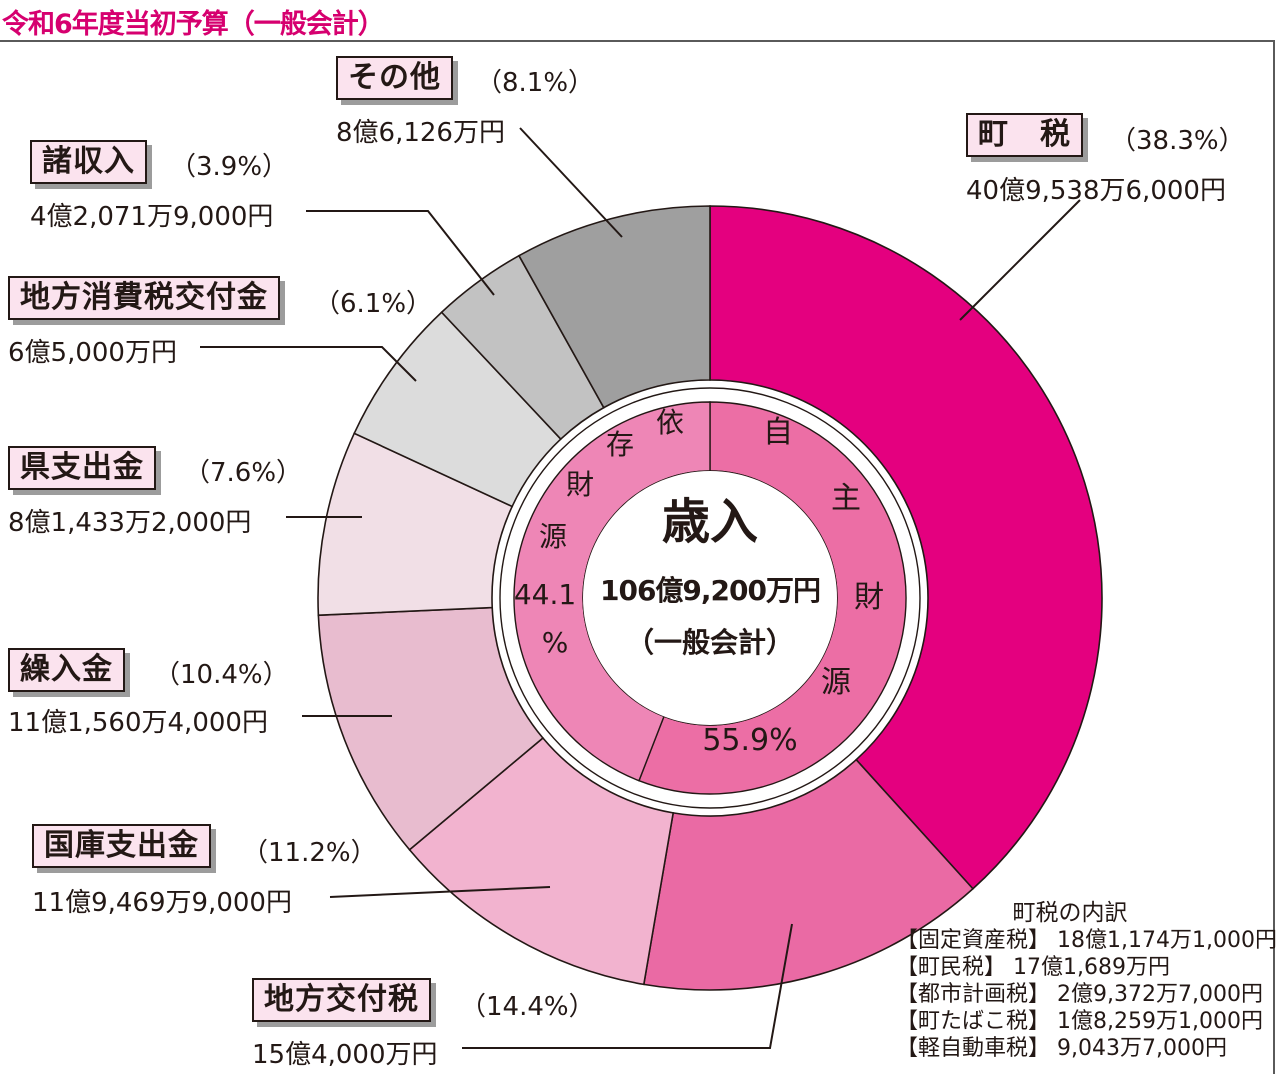  I want to click on own-pct: 55.9%, so click(749, 740).